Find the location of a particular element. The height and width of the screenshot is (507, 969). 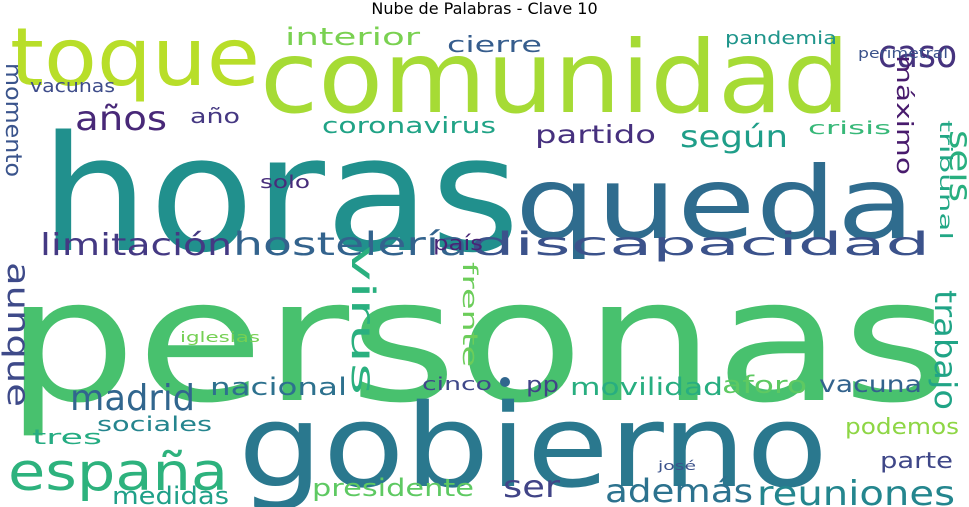

cloud-word: partido is located at coordinates (595, 134).